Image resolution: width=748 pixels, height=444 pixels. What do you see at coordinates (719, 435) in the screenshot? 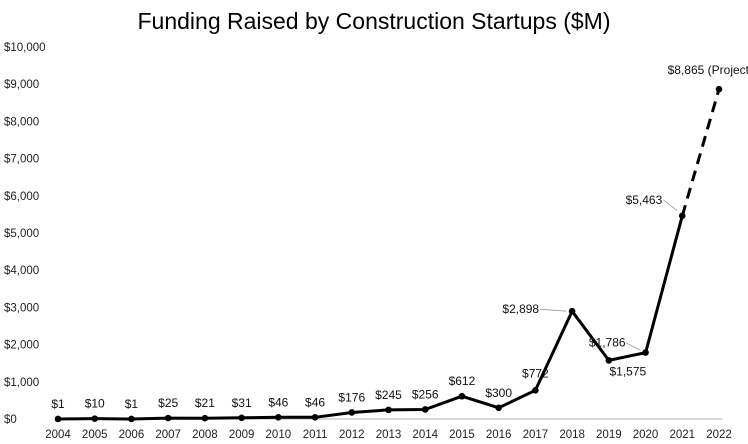
I see `x-tick-label: 2022` at bounding box center [719, 435].